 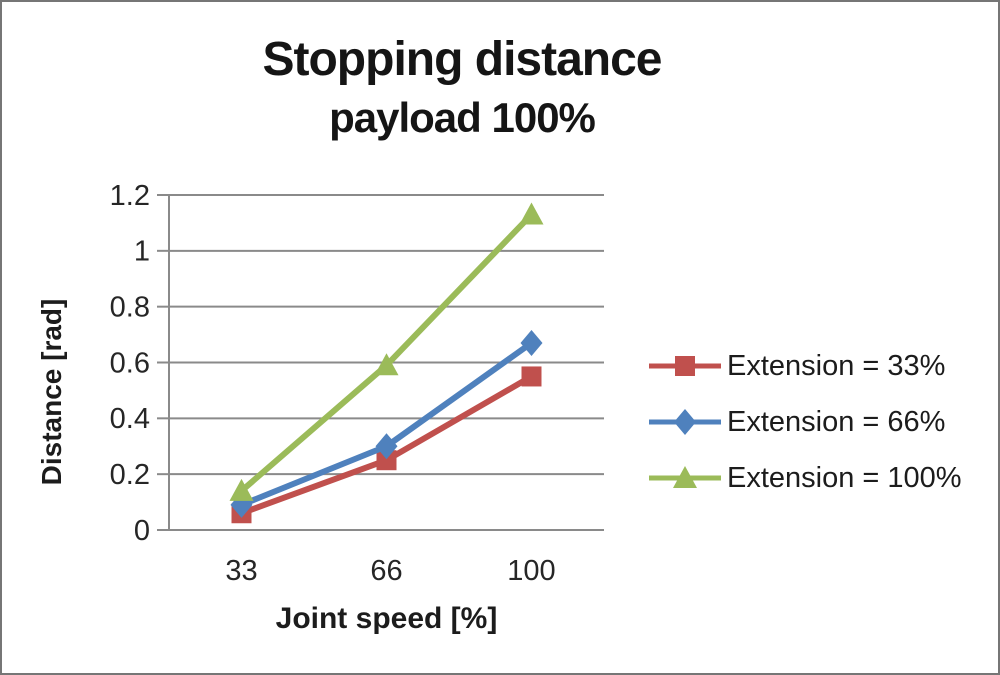 What do you see at coordinates (386, 618) in the screenshot?
I see `x-axis-title: Joint speed [%]` at bounding box center [386, 618].